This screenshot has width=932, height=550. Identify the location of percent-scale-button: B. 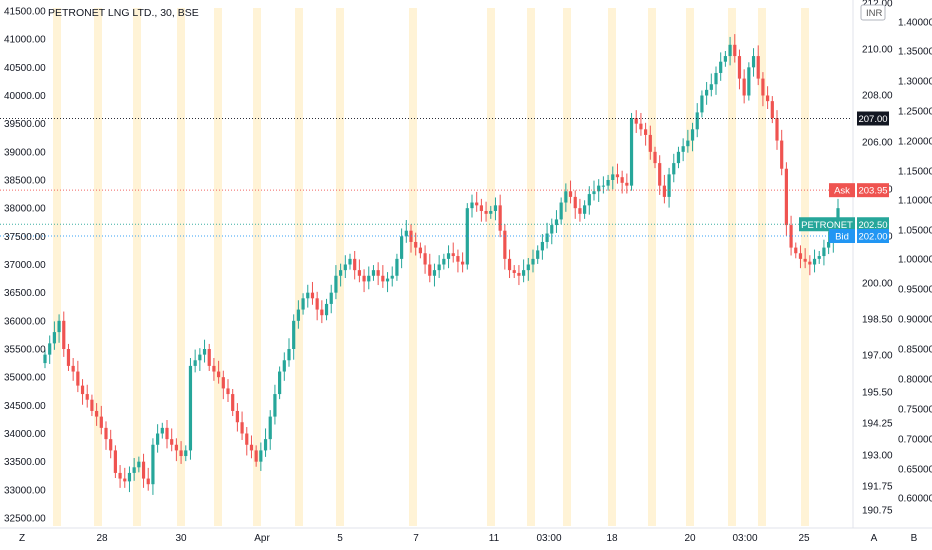
(914, 538).